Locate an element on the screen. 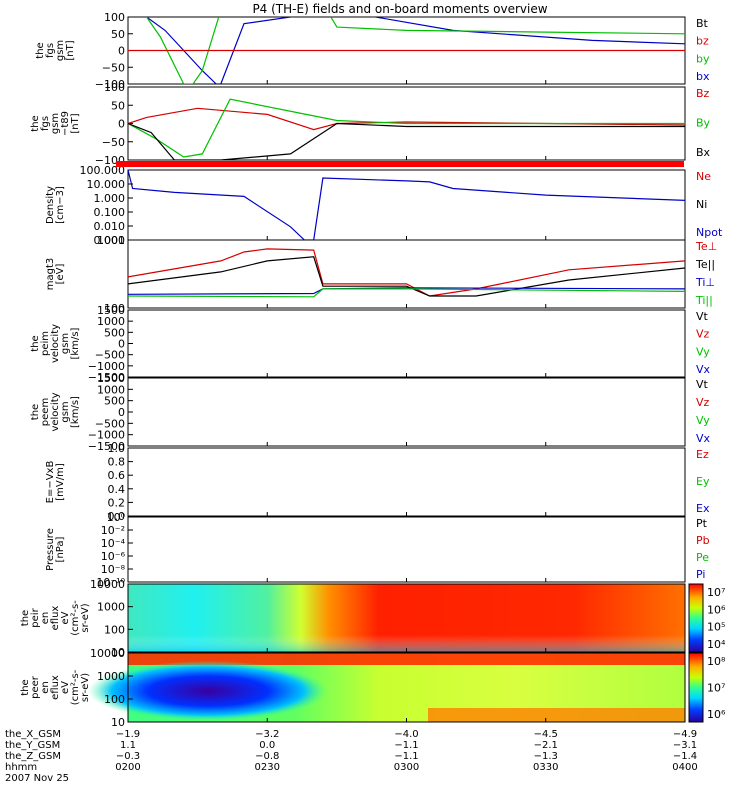 Image resolution: width=750 pixels, height=800 pixels. x-row-label: the_Z_GSM is located at coordinates (33, 756).